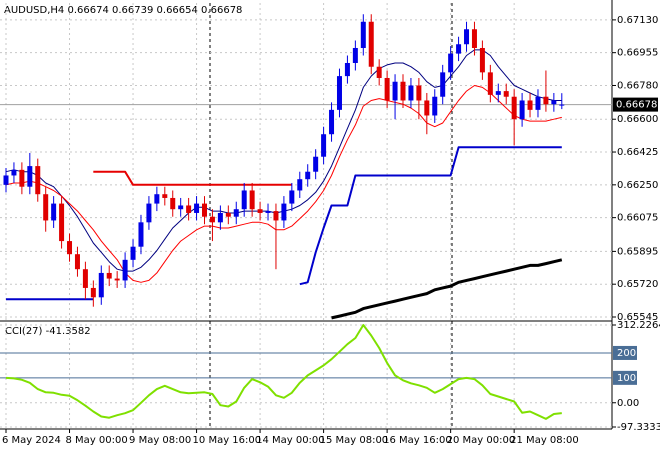 The image size is (660, 450). Describe the element at coordinates (637, 284) in the screenshot. I see `price-tick-label: 0.65720` at that location.